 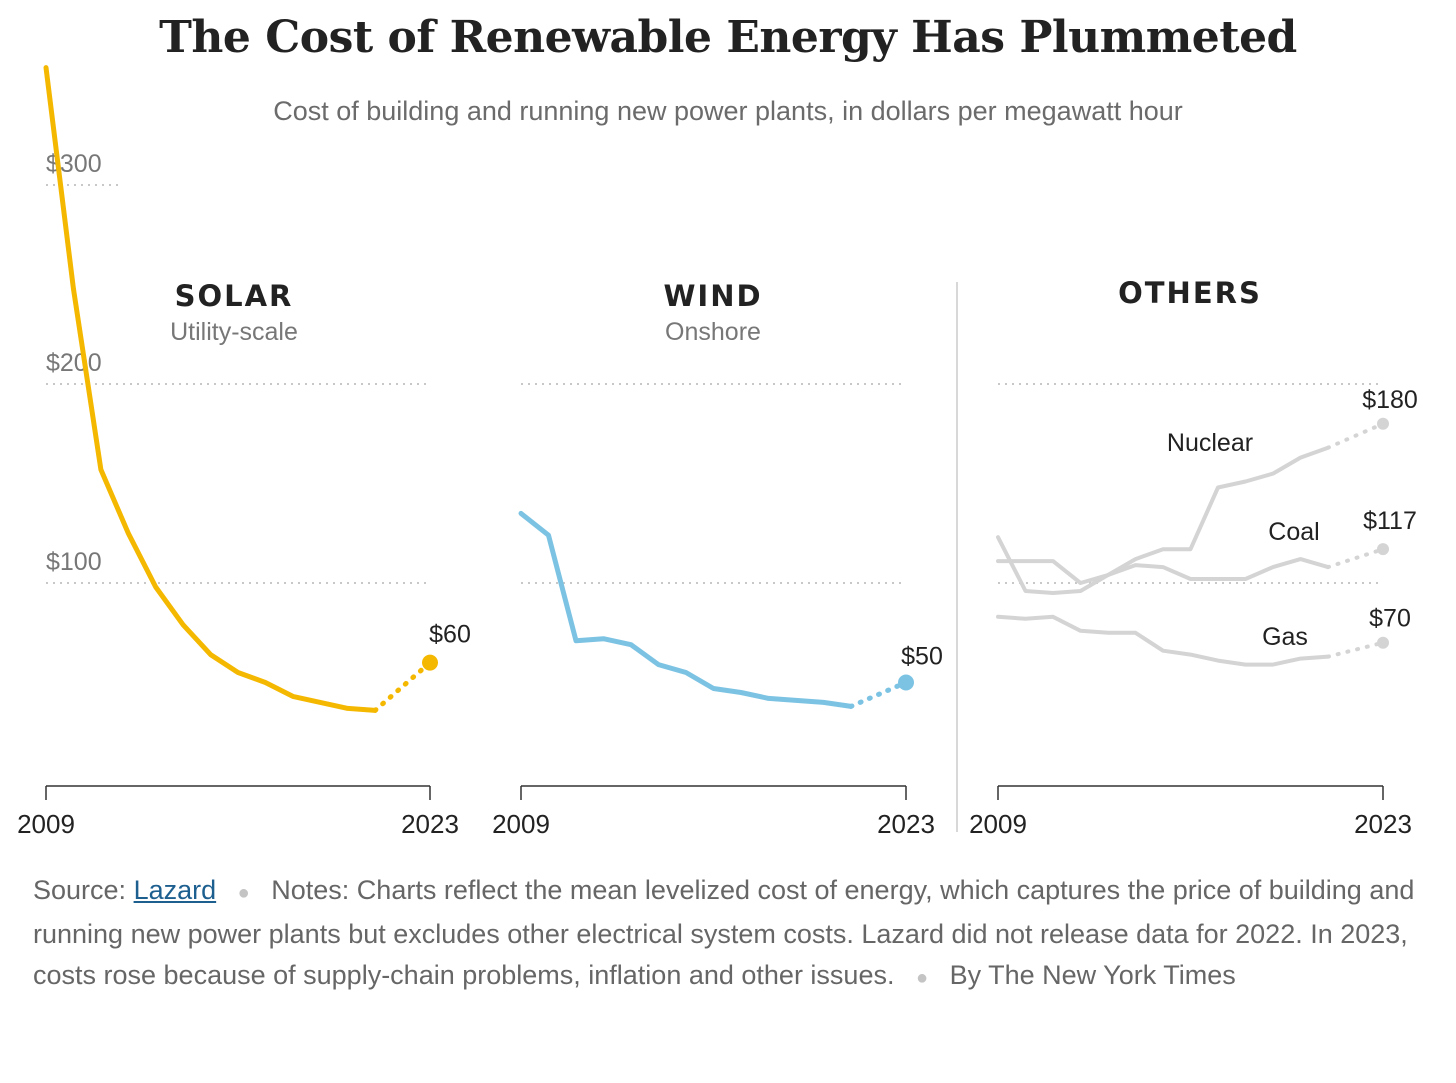 I want to click on series-line-wind, so click(x=686, y=609).